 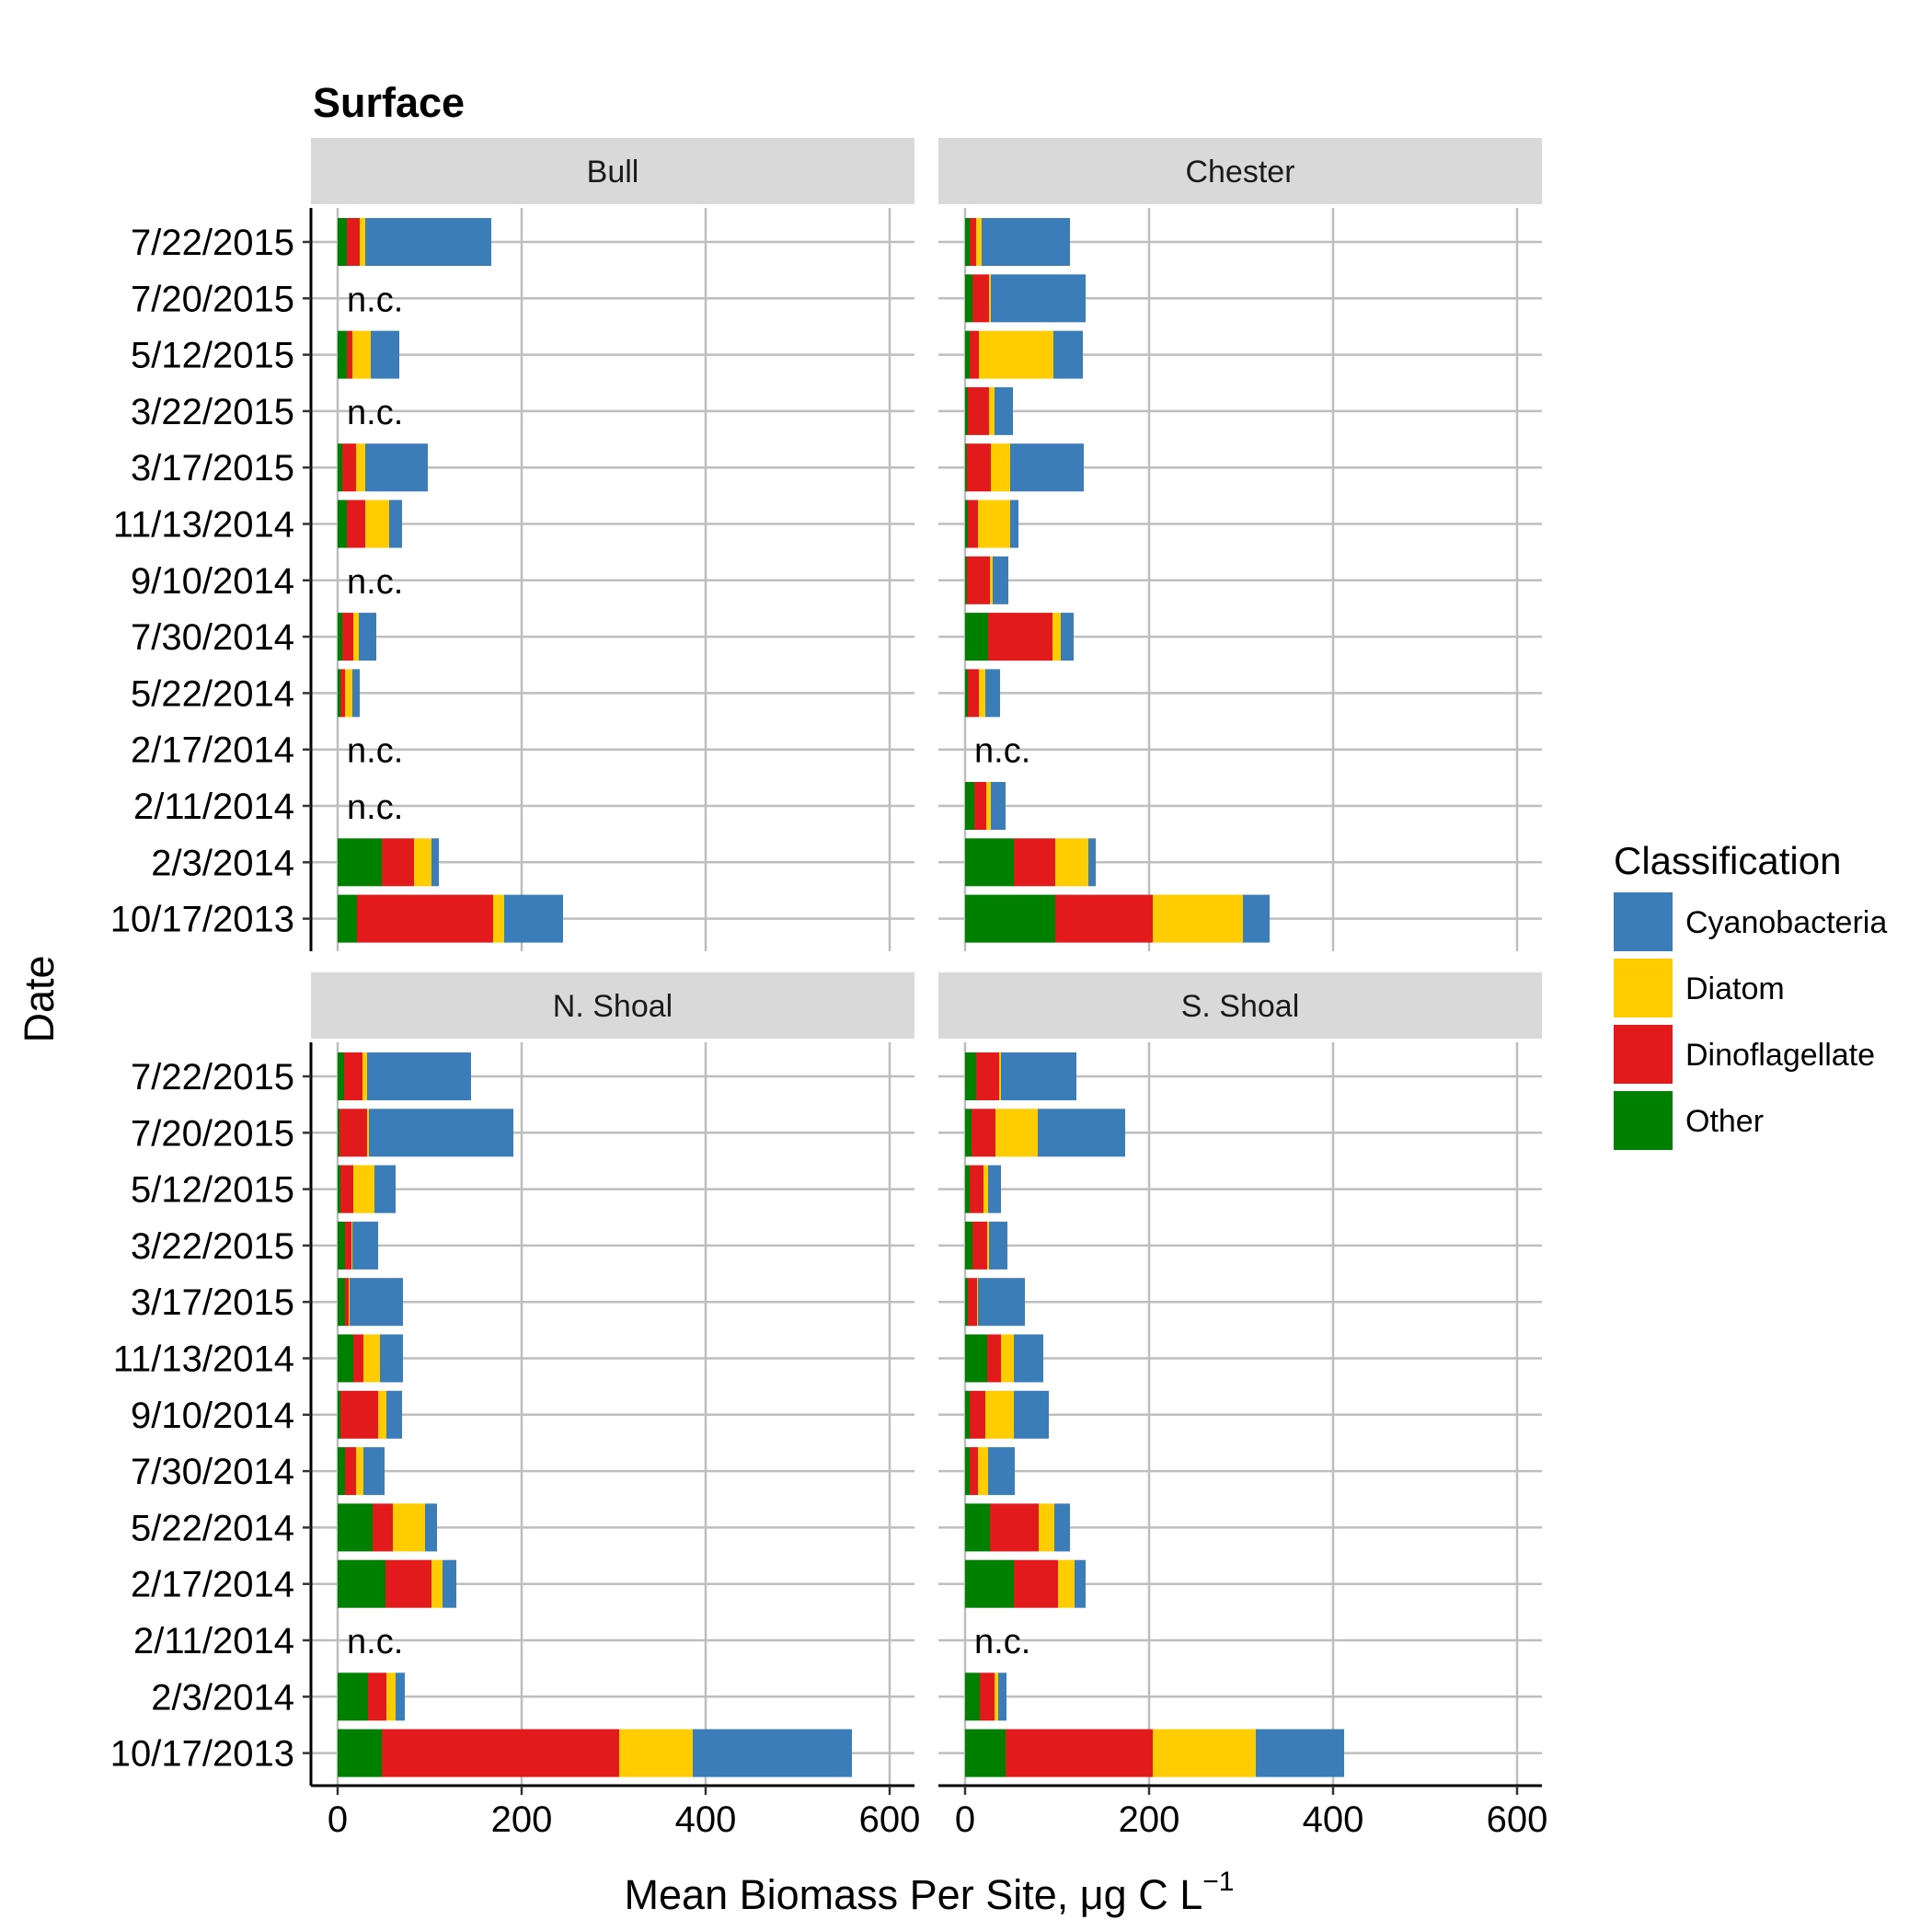 What do you see at coordinates (706, 1820) in the screenshot?
I see `x-tick-label-n-shoal-400: 400` at bounding box center [706, 1820].